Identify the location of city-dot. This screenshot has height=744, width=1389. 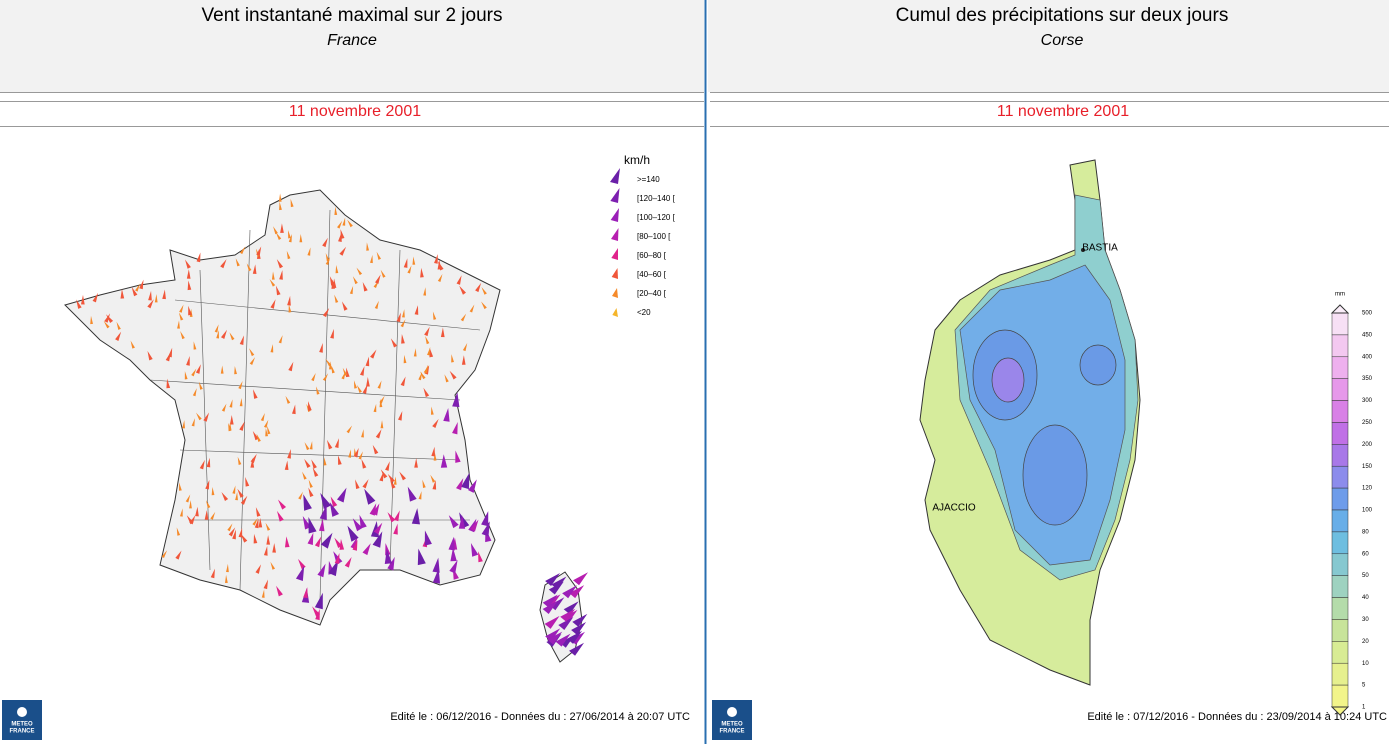
(1083, 250).